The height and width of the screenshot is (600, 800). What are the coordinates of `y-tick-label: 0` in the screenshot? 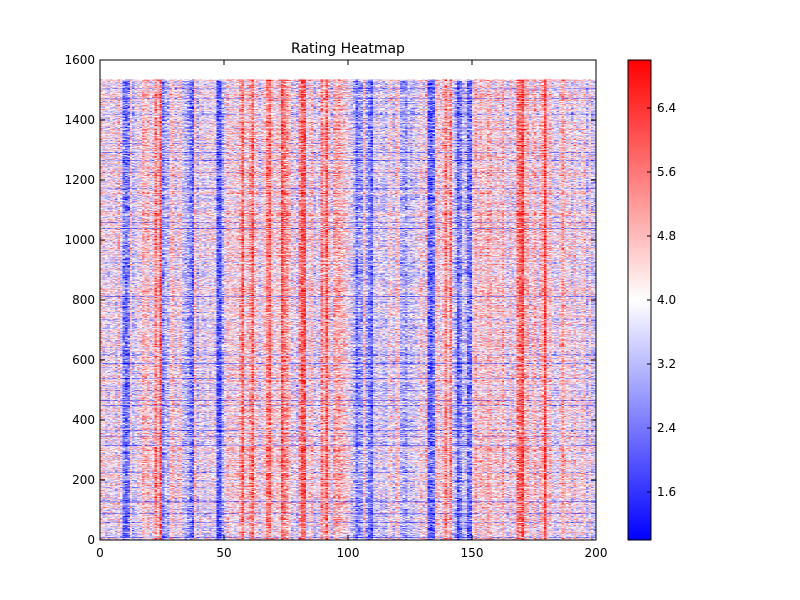 It's located at (91, 540).